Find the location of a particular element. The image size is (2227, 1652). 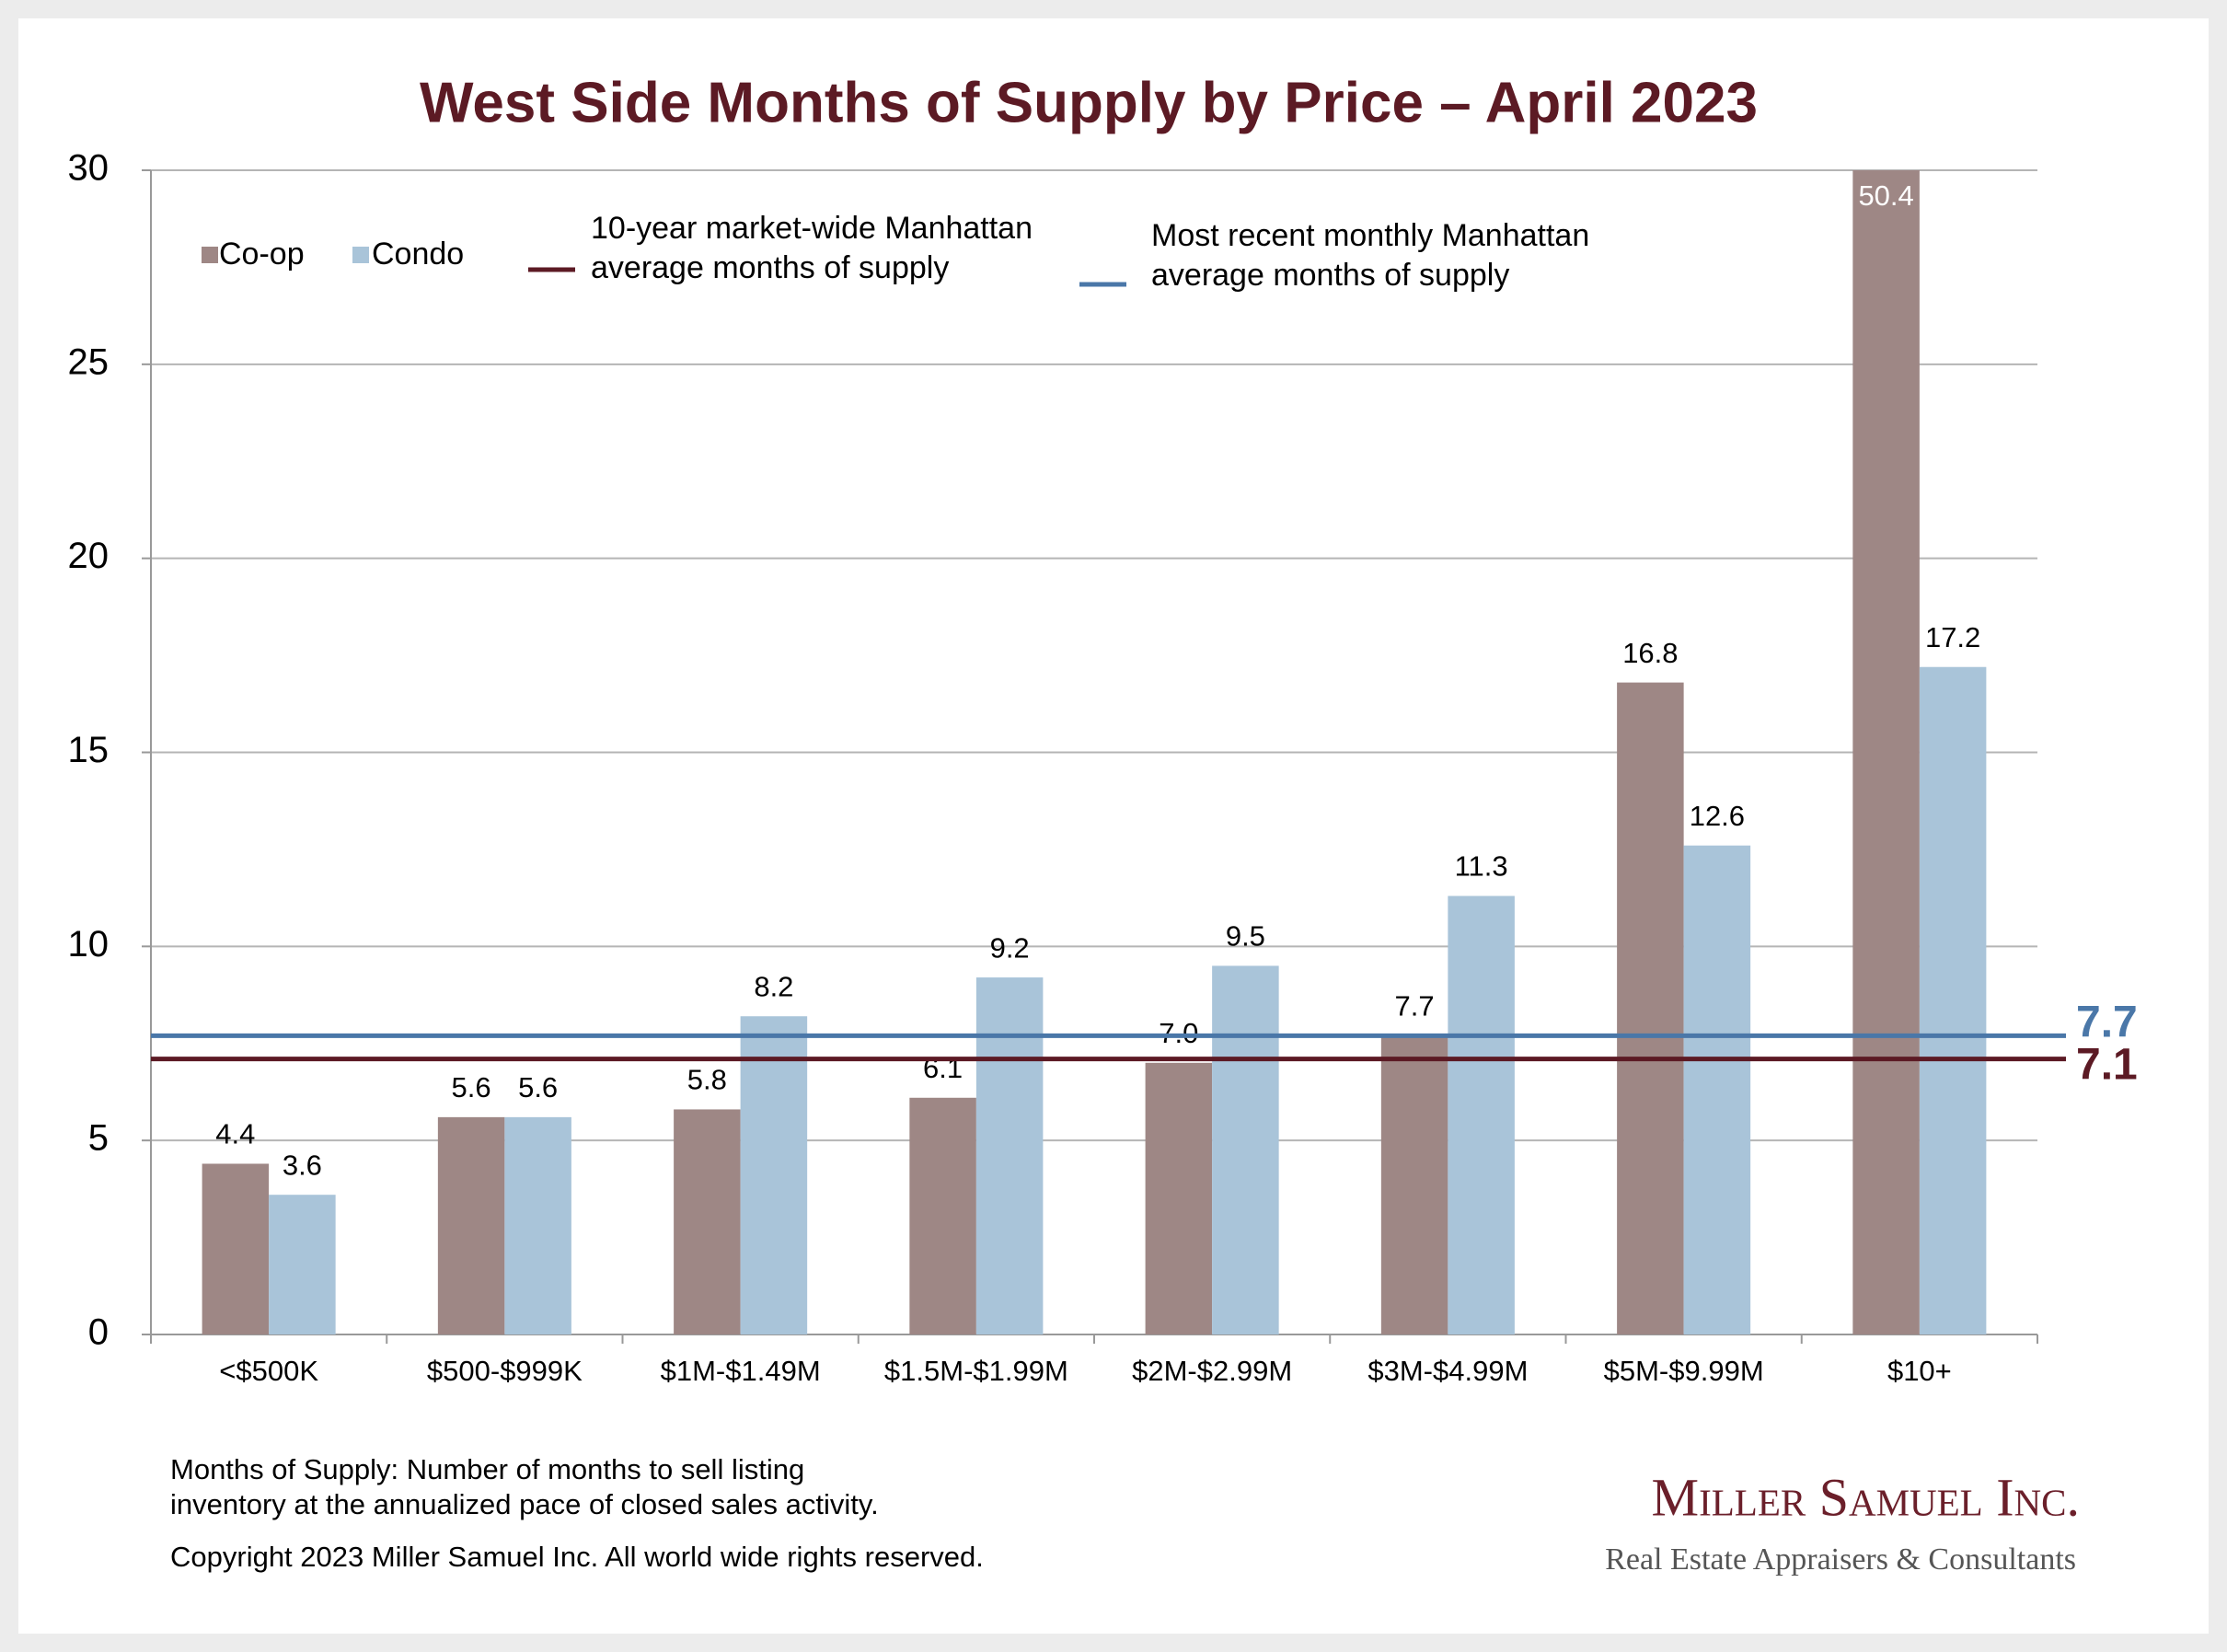

legend-label: Condo is located at coordinates (418, 254).